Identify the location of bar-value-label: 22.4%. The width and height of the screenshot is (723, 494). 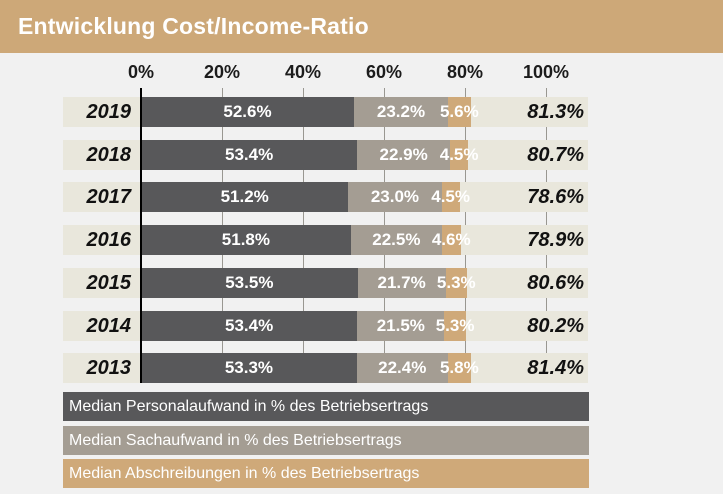
(402, 367).